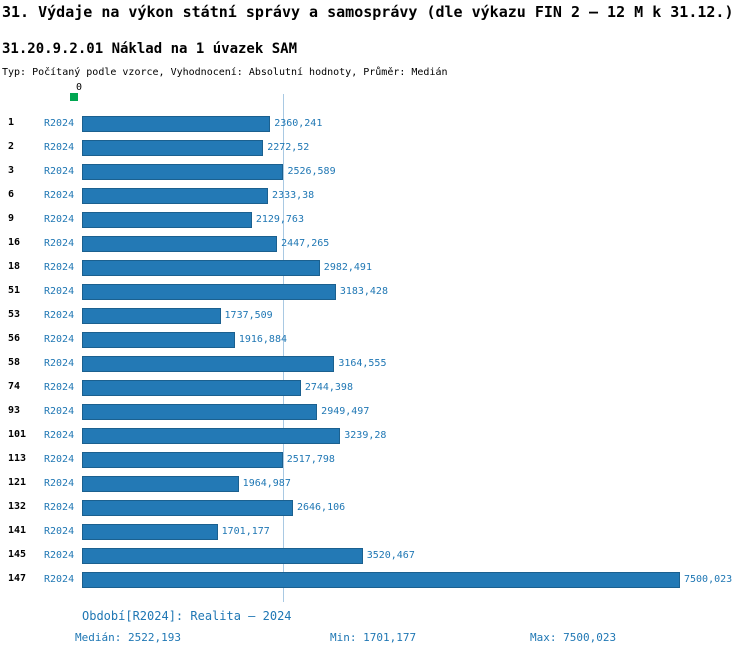 This screenshot has height=654, width=750. What do you see at coordinates (375, 244) in the screenshot?
I see `bar-row: 16 R2024 2447,265` at bounding box center [375, 244].